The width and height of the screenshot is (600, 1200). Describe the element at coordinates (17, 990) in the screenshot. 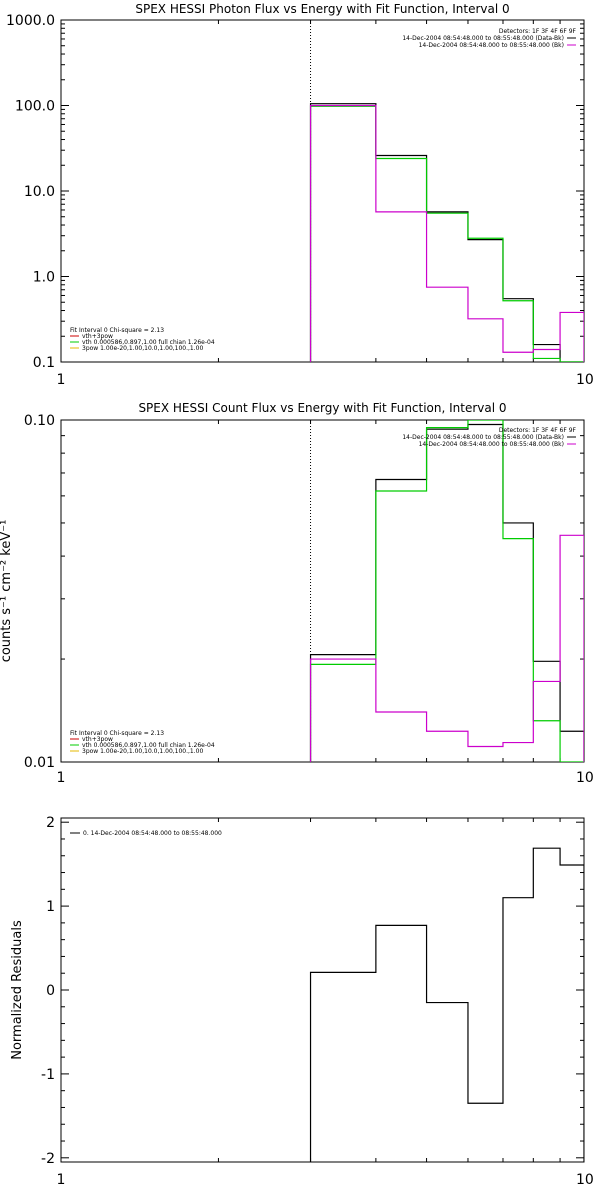

I see `y-axis-label: Normalized Residuals` at that location.